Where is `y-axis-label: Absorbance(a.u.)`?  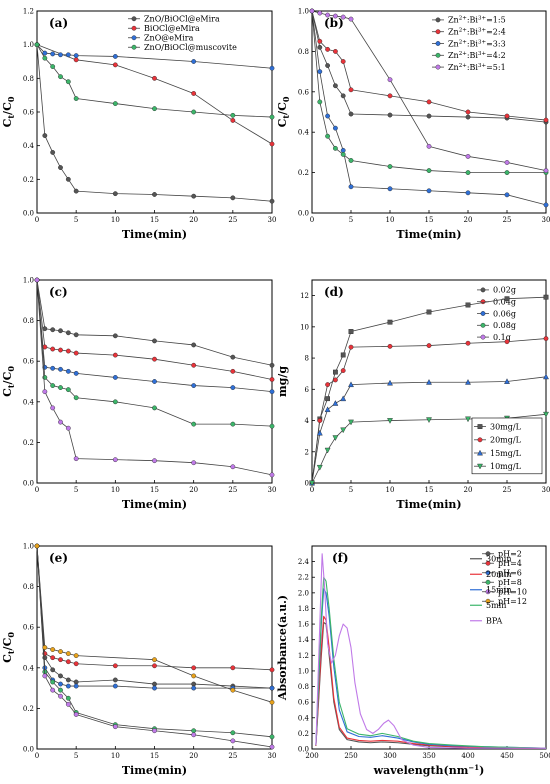 y-axis-label: Absorbance(a.u.) is located at coordinates (282, 648).